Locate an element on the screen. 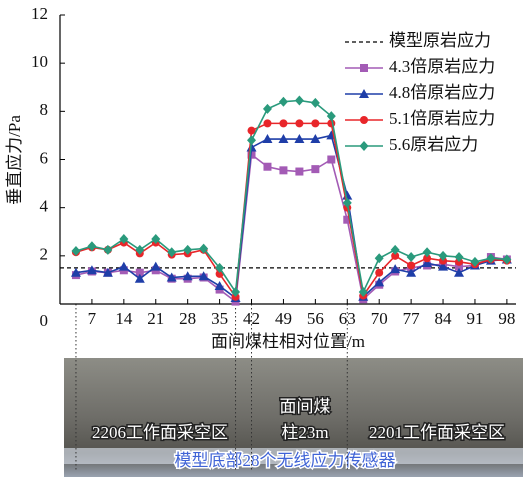  x-tick-label: 21 is located at coordinates (155, 318).